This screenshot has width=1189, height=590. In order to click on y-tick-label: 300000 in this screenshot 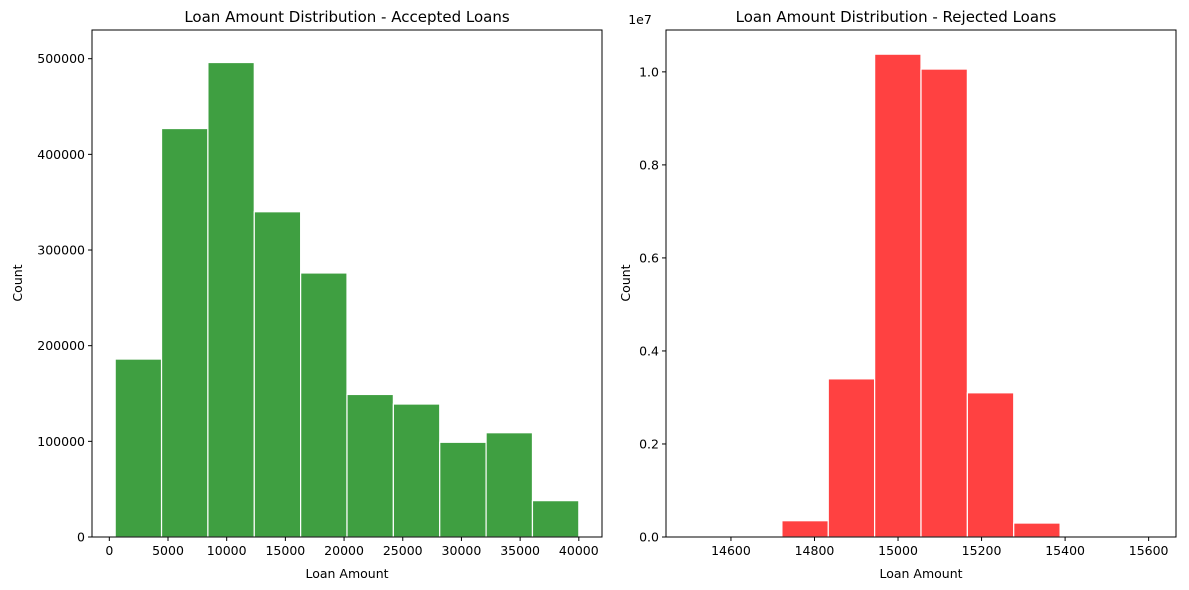, I will do `click(61, 250)`.